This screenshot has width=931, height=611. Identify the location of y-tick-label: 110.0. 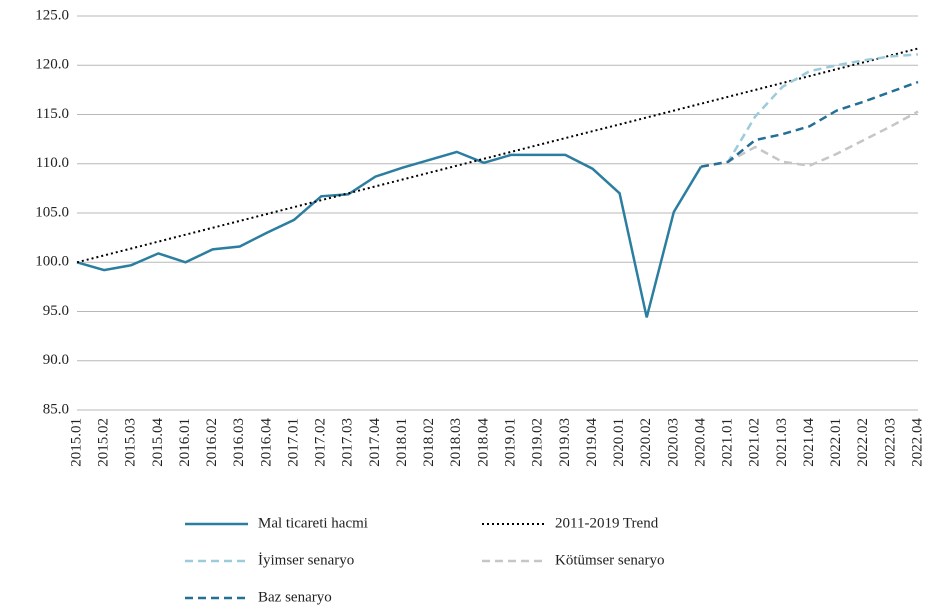
(52, 163).